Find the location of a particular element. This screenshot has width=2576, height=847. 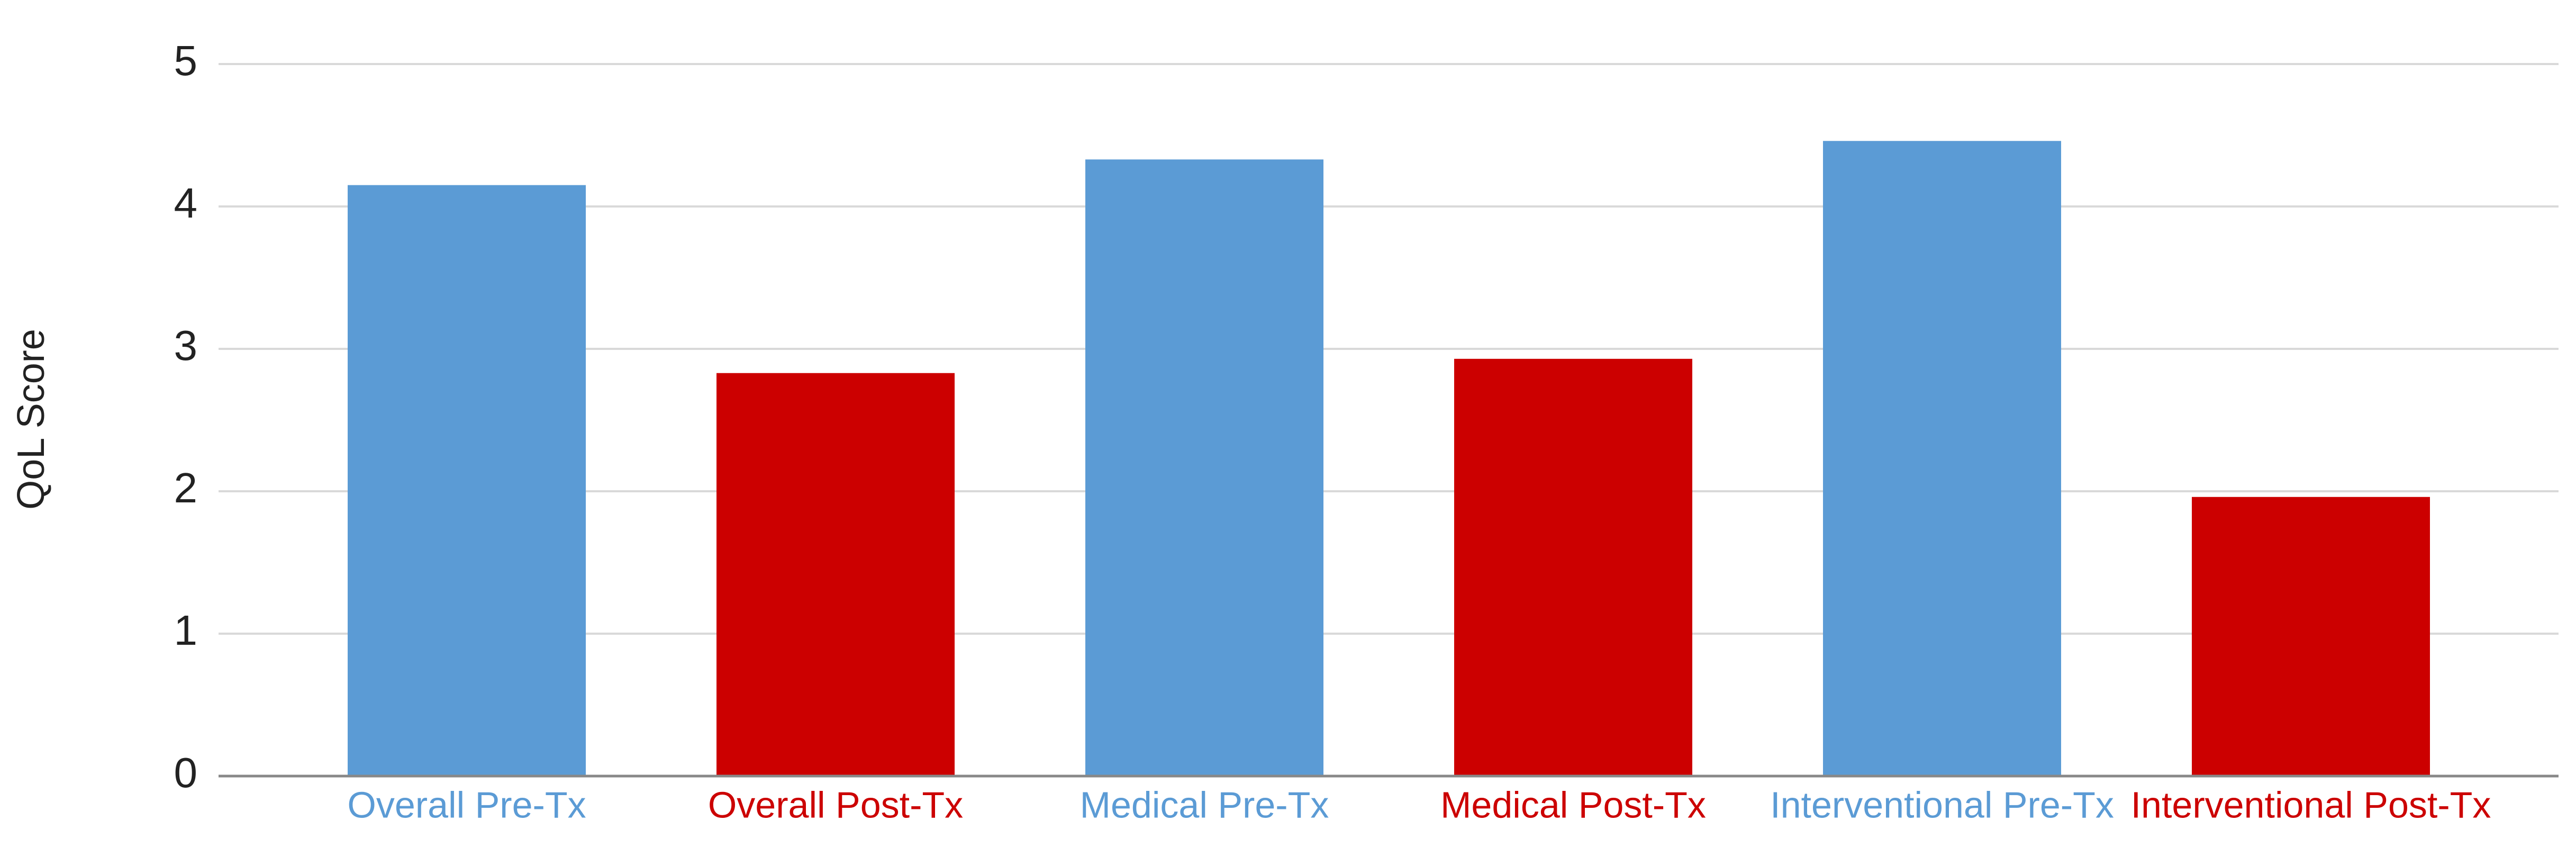

y-tick-label: 4 is located at coordinates (186, 203).